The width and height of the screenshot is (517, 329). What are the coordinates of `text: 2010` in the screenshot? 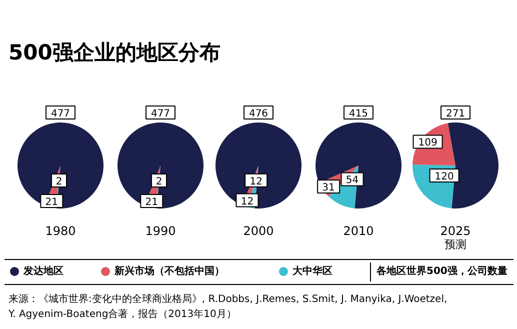 It's located at (358, 231).